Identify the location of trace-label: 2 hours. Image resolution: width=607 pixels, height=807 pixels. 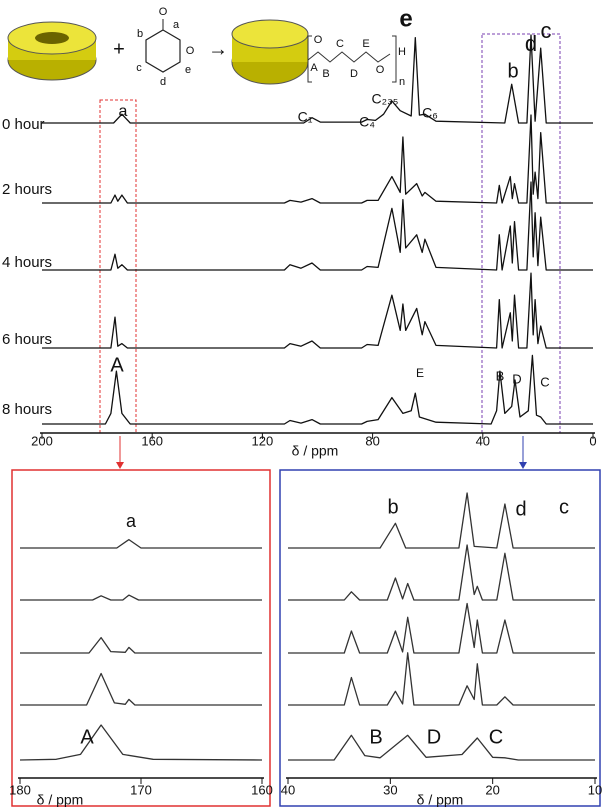
(27, 189).